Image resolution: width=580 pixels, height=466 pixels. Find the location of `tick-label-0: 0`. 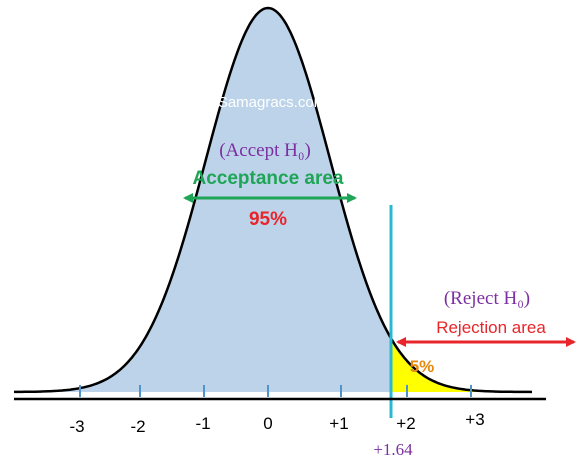

tick-label-0: 0 is located at coordinates (267, 423).